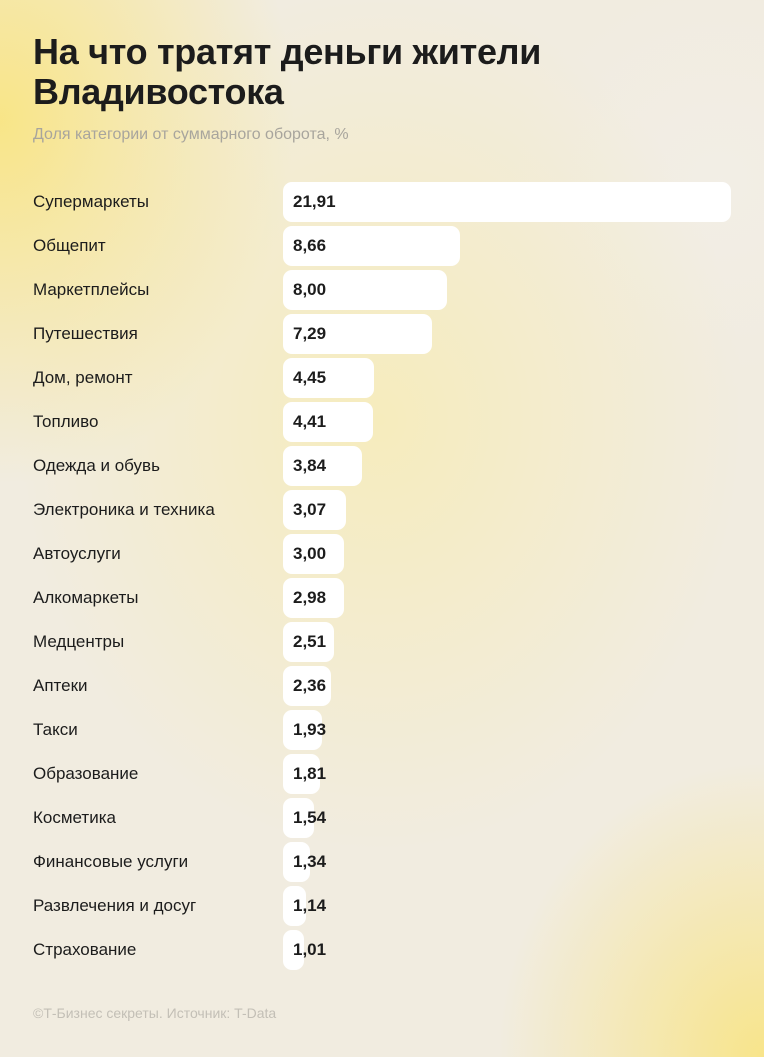 This screenshot has height=1057, width=764. I want to click on chart-row: Аптеки 2,36, so click(382, 686).